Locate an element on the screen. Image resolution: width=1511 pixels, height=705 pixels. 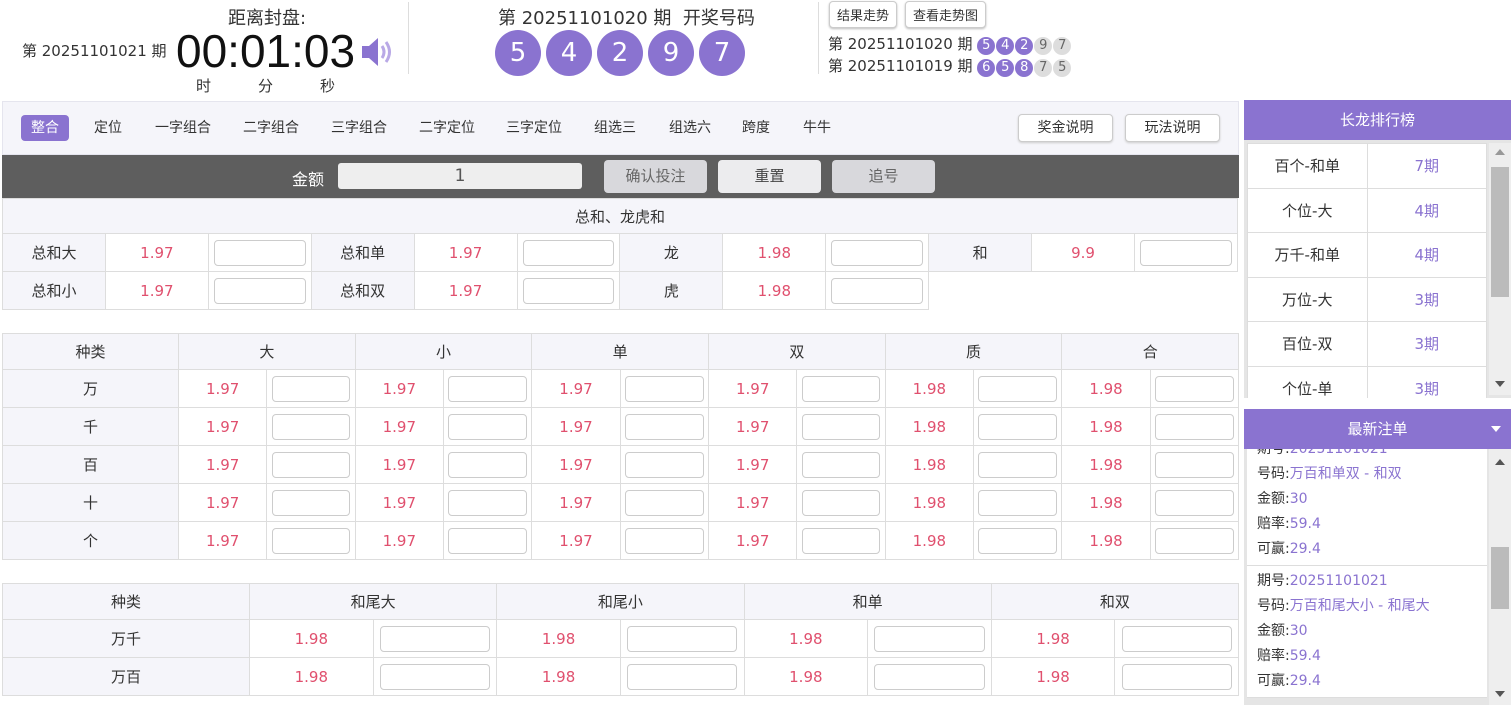
ranking-scrollbar is located at coordinates (1500, 269).